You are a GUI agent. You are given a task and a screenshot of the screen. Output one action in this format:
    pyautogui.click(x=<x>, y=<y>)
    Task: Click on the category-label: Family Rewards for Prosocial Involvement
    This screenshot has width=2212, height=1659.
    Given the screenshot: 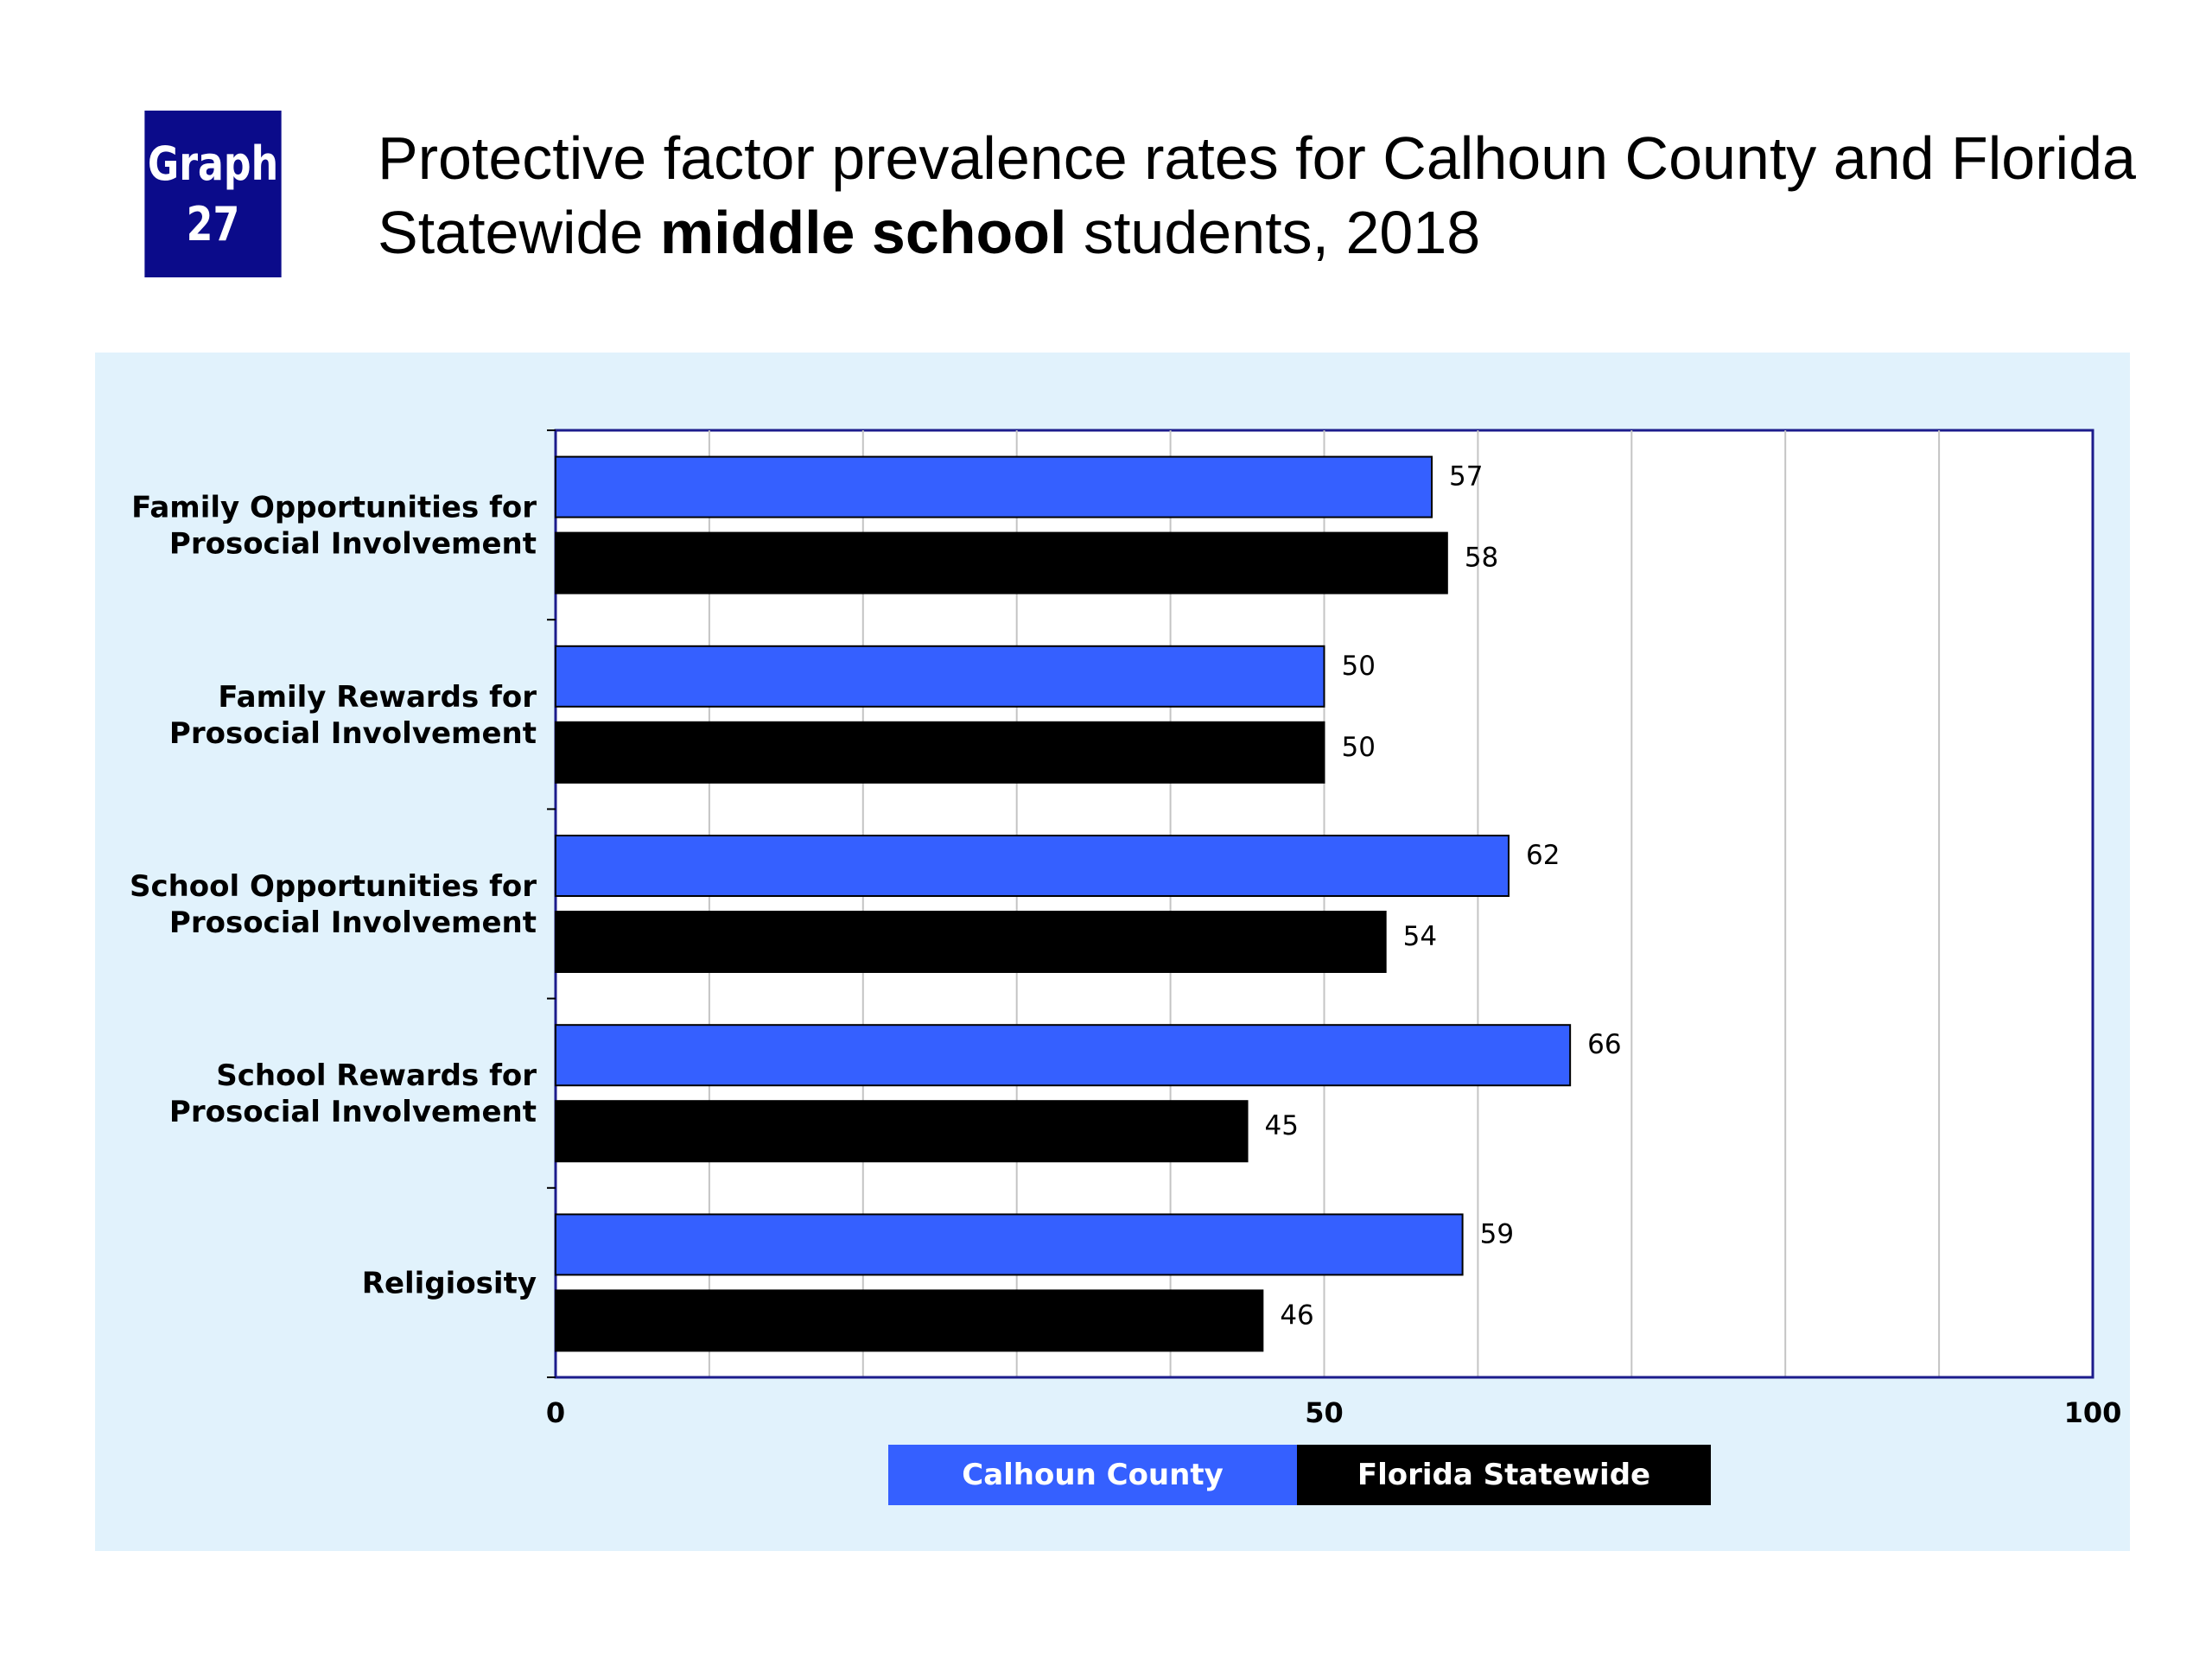 What is the action you would take?
    pyautogui.click(x=353, y=715)
    